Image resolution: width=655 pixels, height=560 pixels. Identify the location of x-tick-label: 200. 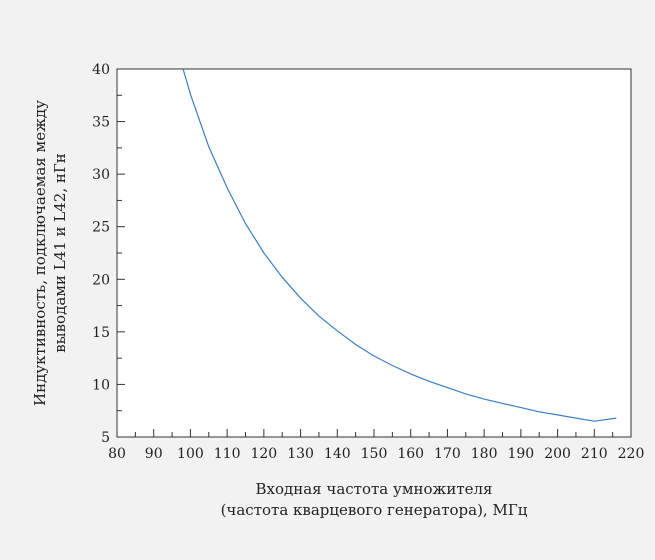
(557, 454).